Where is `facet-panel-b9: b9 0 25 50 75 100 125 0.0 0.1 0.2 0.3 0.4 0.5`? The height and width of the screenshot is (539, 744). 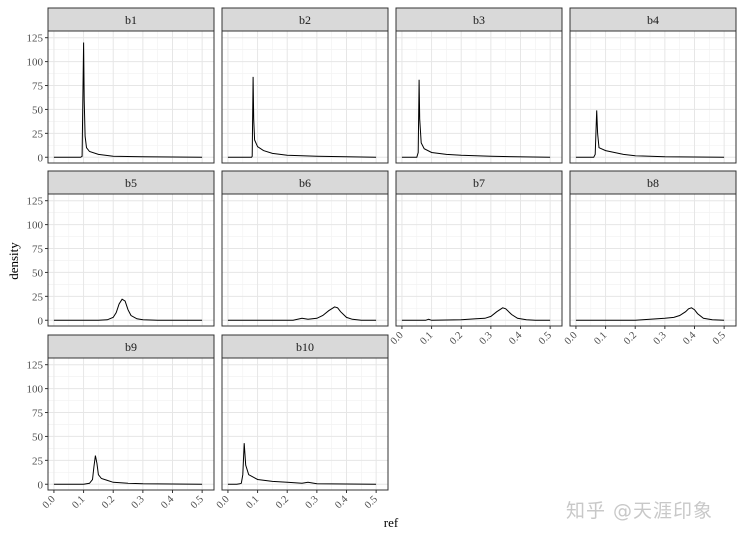 facet-panel-b9: b9 0 25 50 75 100 125 0.0 0.1 0.2 0.3 0.4 0.5 is located at coordinates (121, 423).